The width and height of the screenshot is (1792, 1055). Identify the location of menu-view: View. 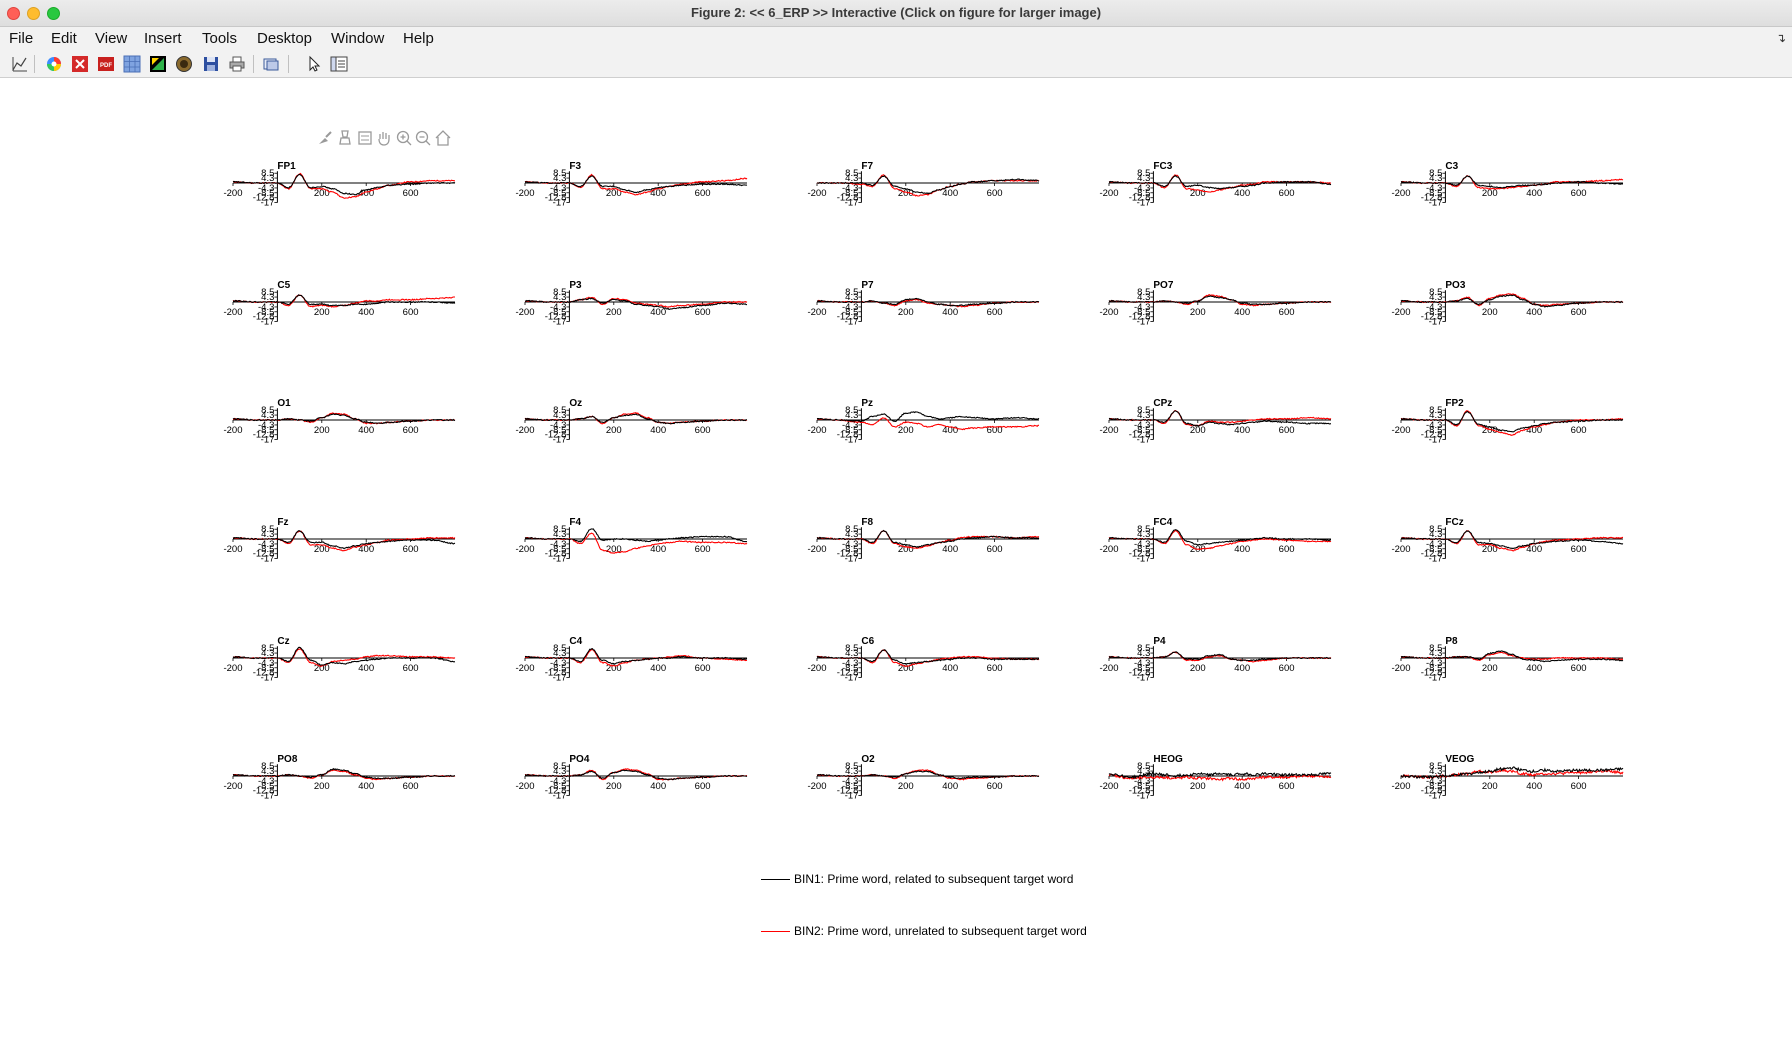
(111, 38).